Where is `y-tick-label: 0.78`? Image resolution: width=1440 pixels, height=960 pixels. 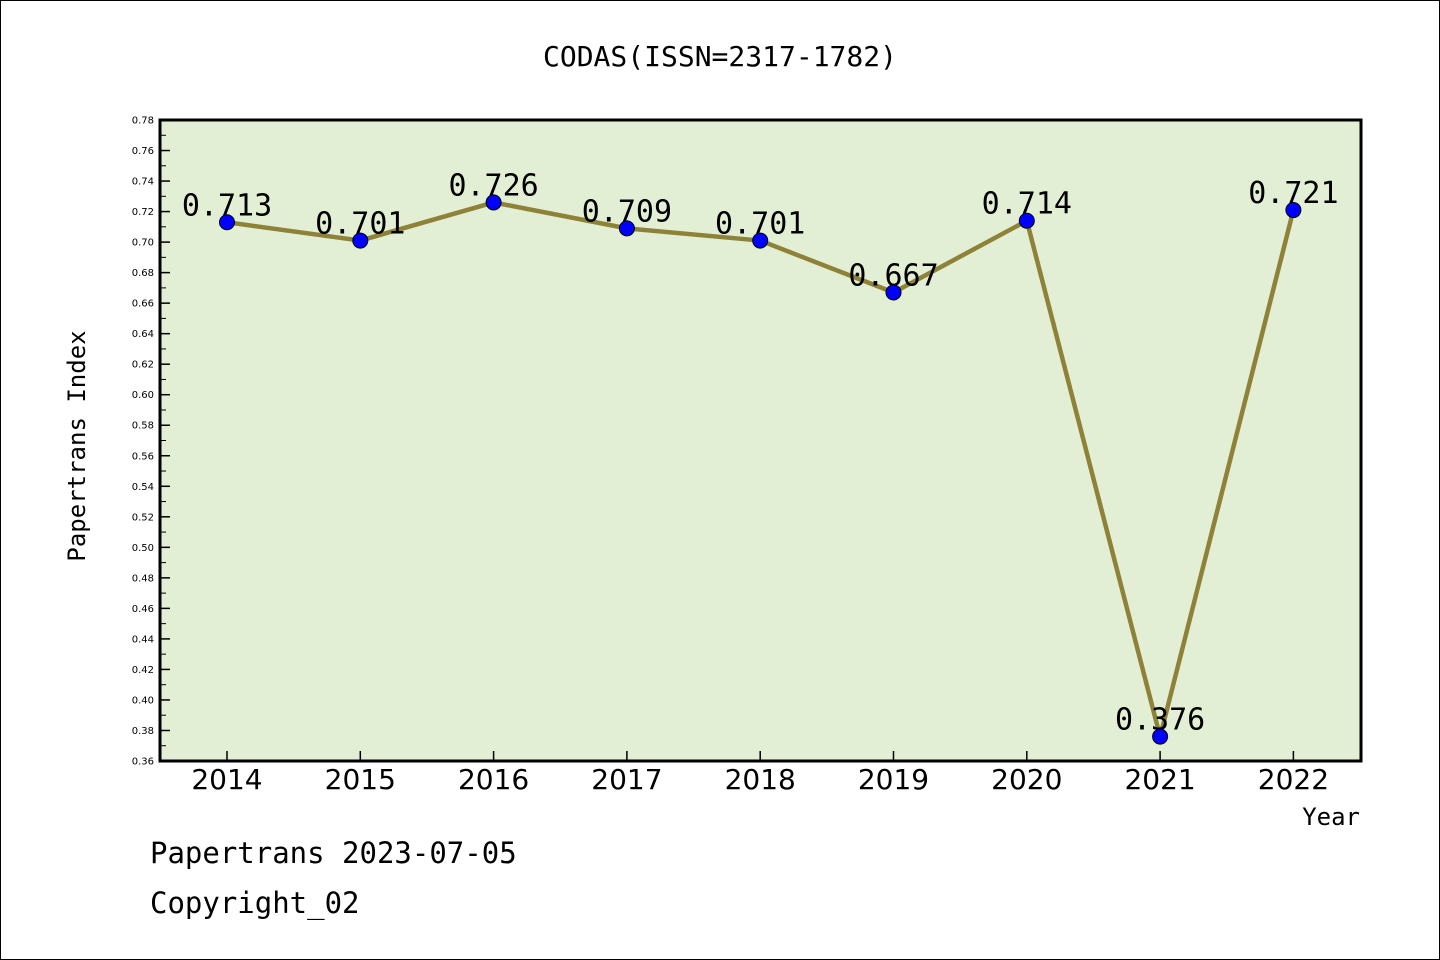
y-tick-label: 0.78 is located at coordinates (143, 121).